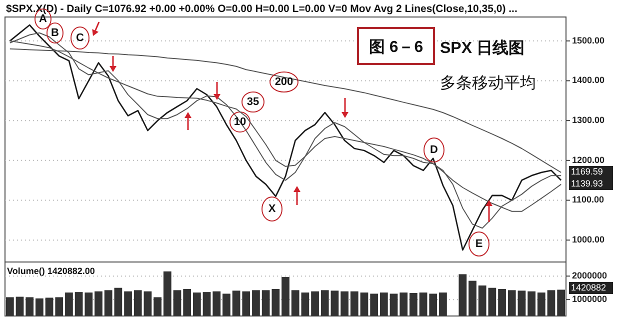  Describe the element at coordinates (587, 171) in the screenshot. I see `text: 1169.59` at that location.